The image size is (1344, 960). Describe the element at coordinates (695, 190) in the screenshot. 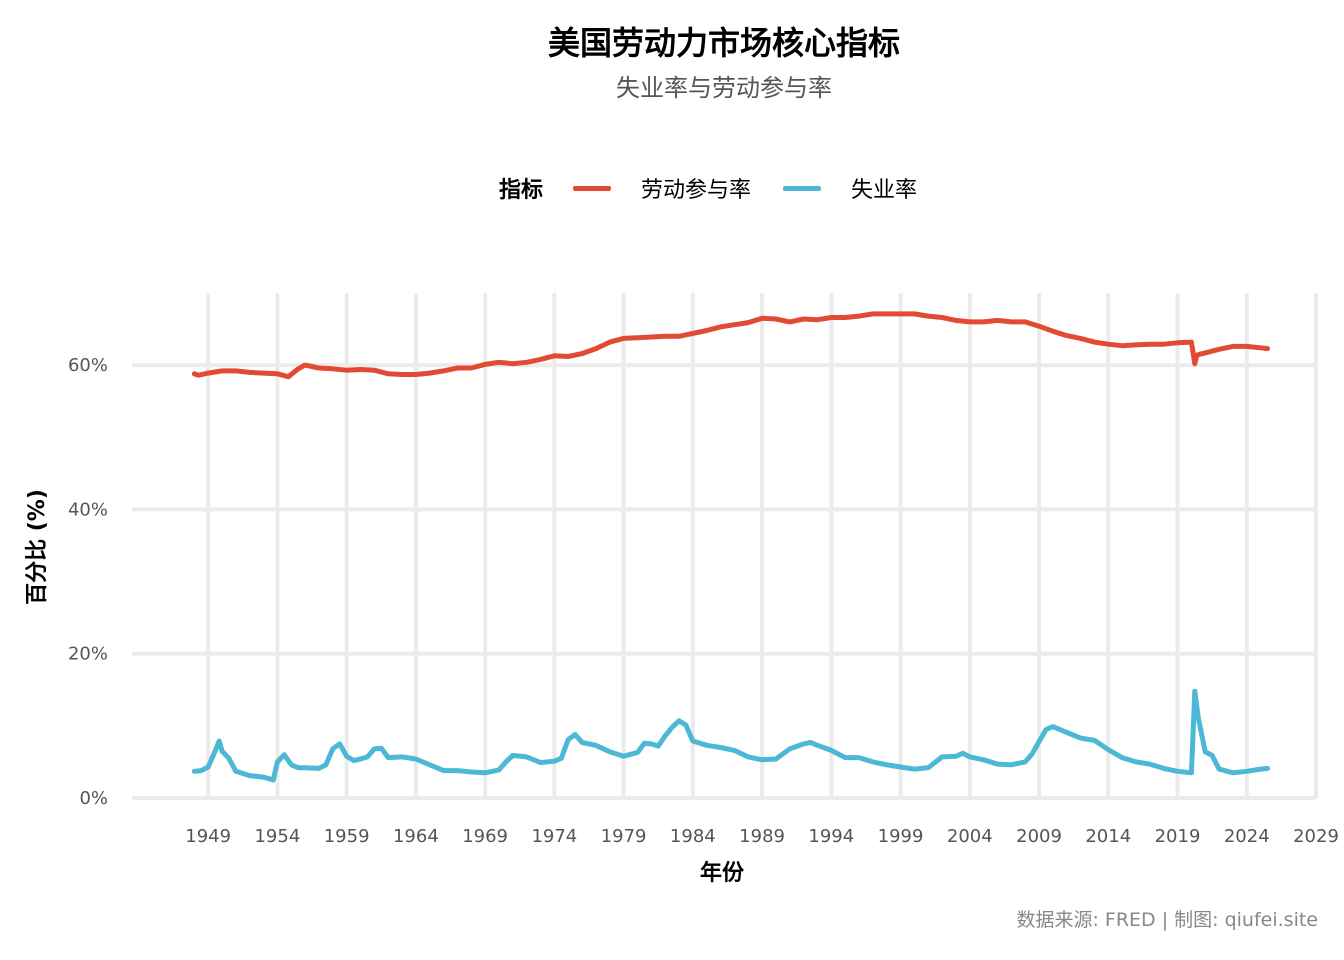

I see `legend-label-participation: 劳动参与率` at that location.